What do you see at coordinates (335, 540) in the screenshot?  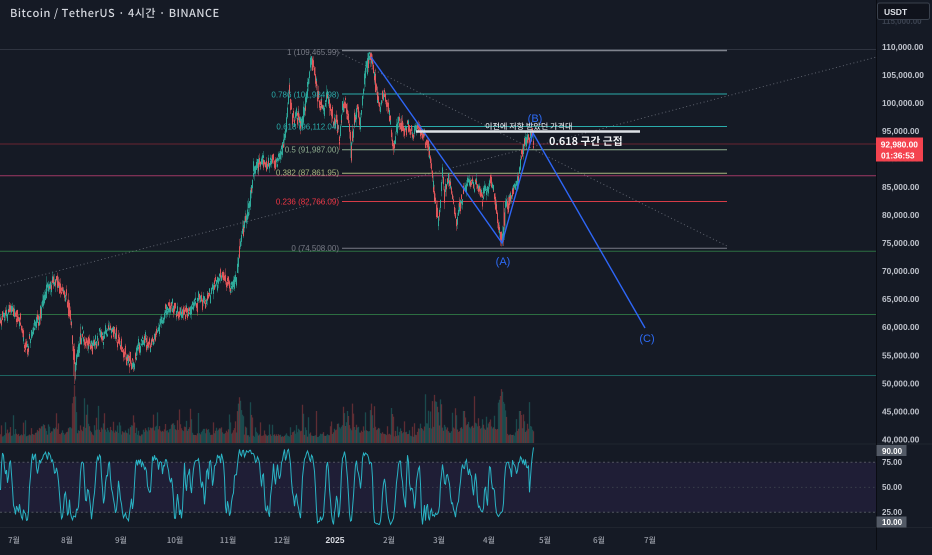 I see `svg-text: 2025` at bounding box center [335, 540].